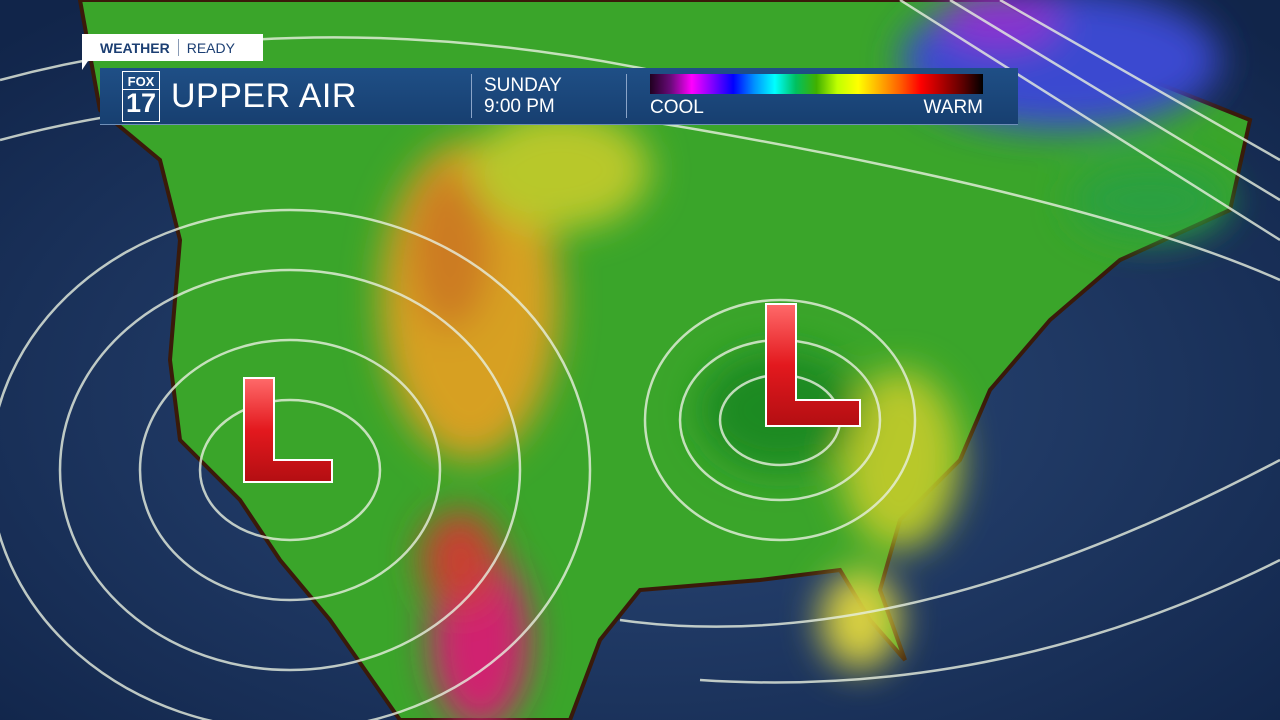 This screenshot has height=720, width=1280. Describe the element at coordinates (677, 107) in the screenshot. I see `legend-cool-label: COOL` at that location.